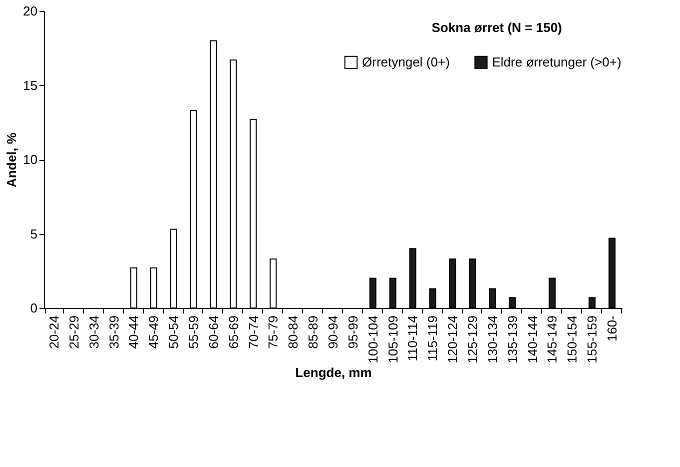  Describe the element at coordinates (592, 340) in the screenshot. I see `x-tick-label: 155-159` at that location.